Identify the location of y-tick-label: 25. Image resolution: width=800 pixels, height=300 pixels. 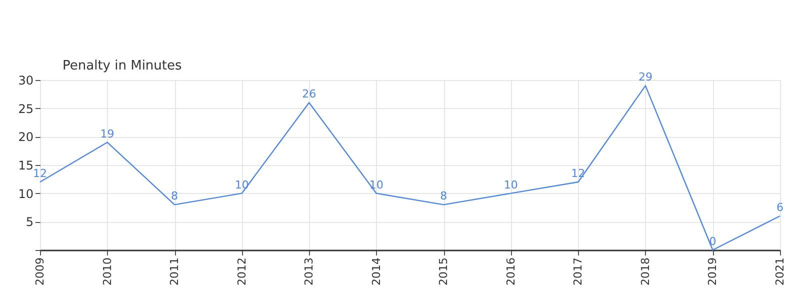
(26, 109).